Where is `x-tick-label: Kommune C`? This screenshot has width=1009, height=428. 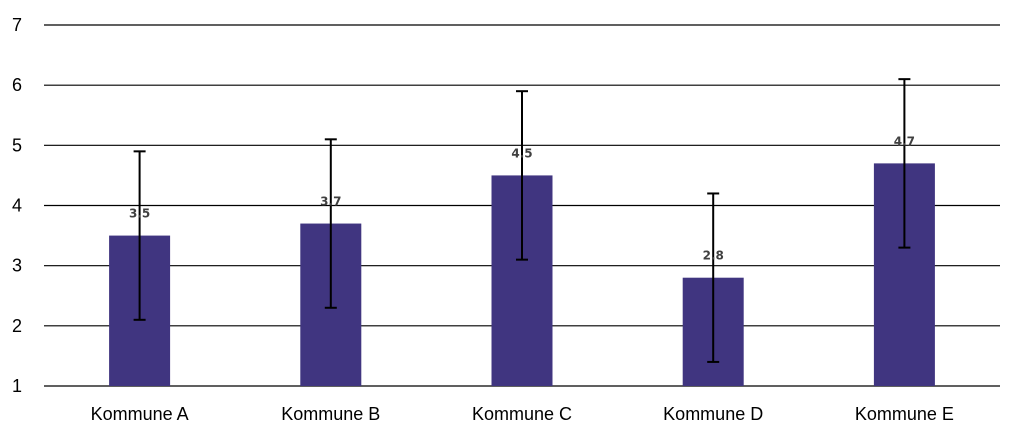 x-tick-label: Kommune C is located at coordinates (522, 414).